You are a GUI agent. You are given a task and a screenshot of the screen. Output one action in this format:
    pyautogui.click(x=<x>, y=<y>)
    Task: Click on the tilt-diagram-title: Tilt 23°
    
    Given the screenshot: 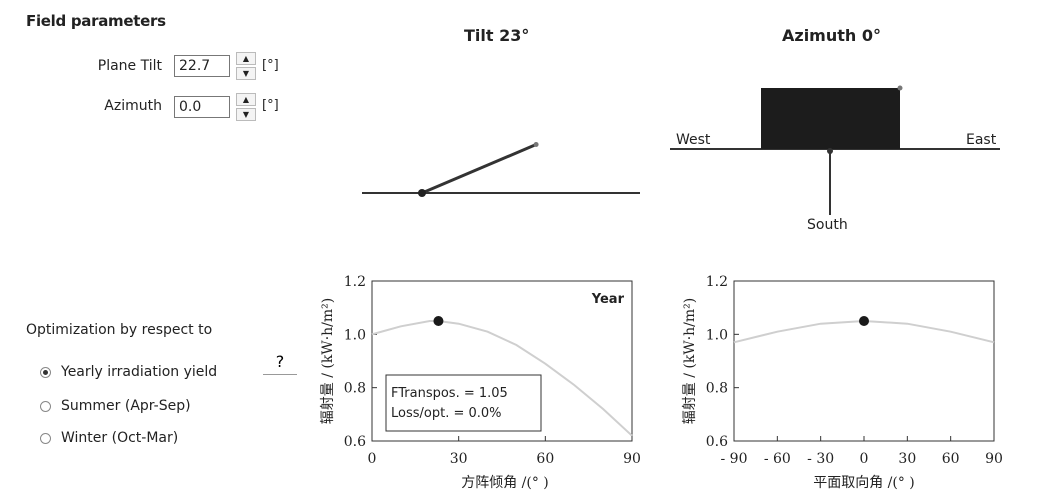 What is the action you would take?
    pyautogui.click(x=497, y=35)
    